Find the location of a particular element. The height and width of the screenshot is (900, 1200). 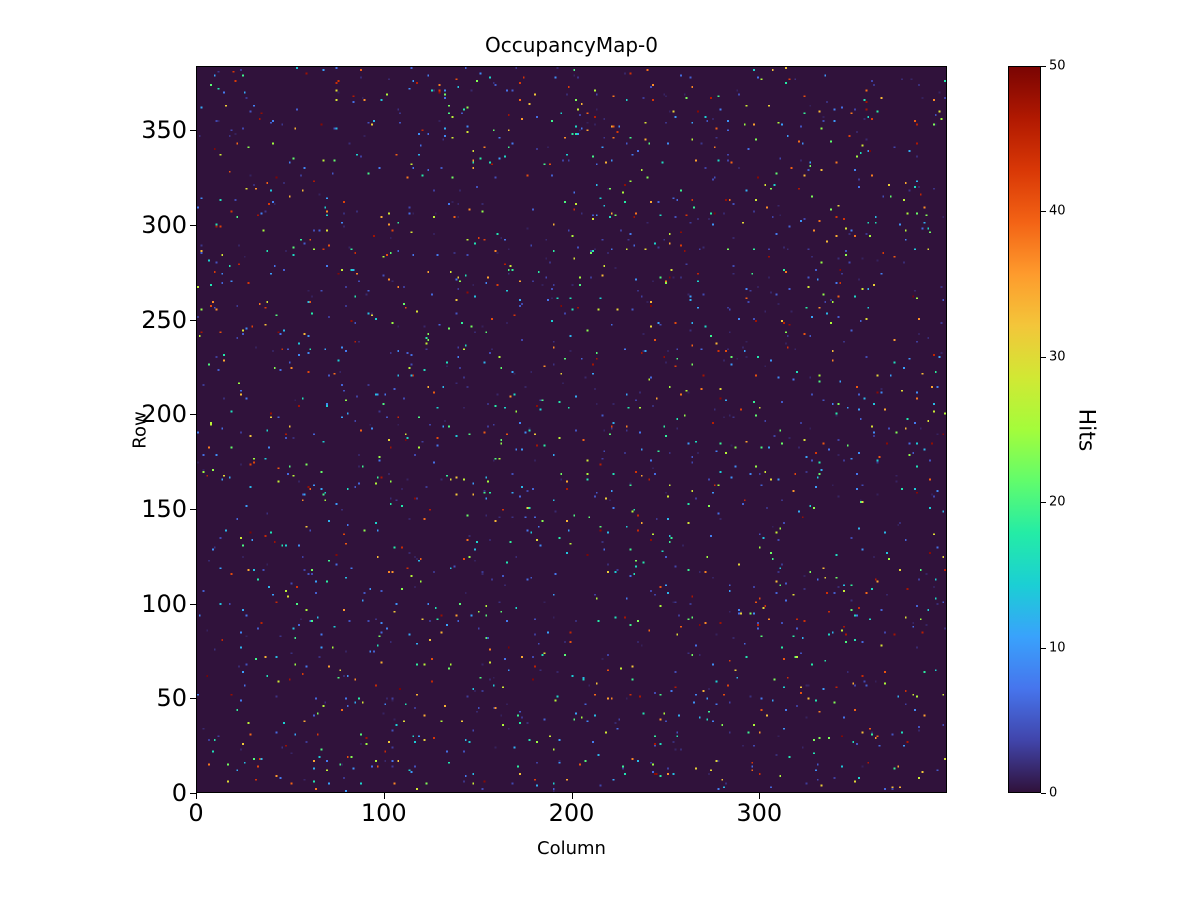

colorbar-gradient is located at coordinates (1024, 429).